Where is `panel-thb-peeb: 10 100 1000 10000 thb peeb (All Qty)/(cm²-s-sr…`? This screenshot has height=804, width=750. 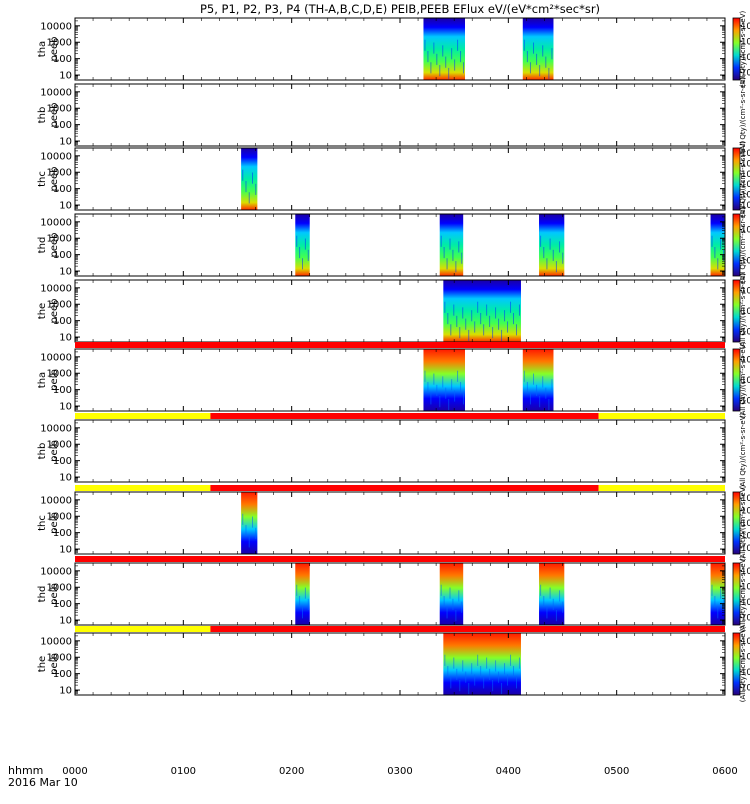 panel-thb-peeb: 10 100 1000 10000 thb peeb (All Qty)/(cm²-s-sr… is located at coordinates (392, 115).